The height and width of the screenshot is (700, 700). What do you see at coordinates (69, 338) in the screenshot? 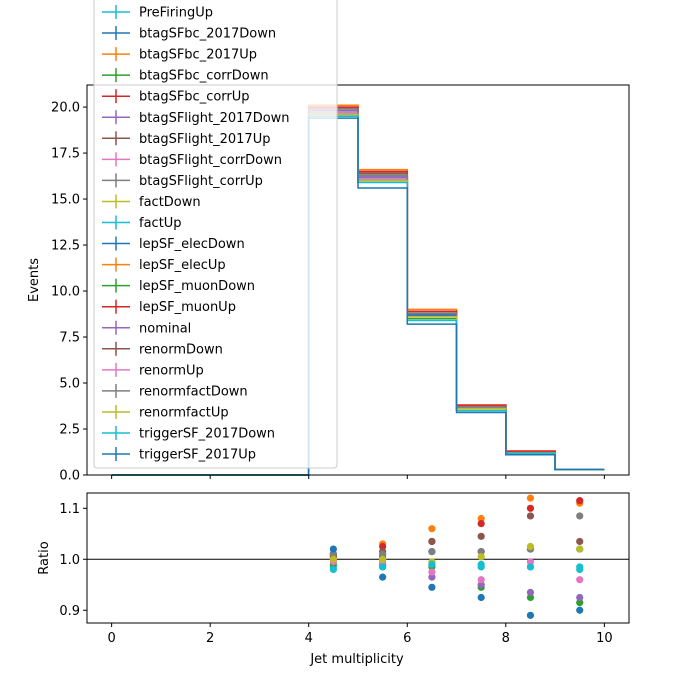
I see `top-y-tick-label: 7.5` at bounding box center [69, 338].